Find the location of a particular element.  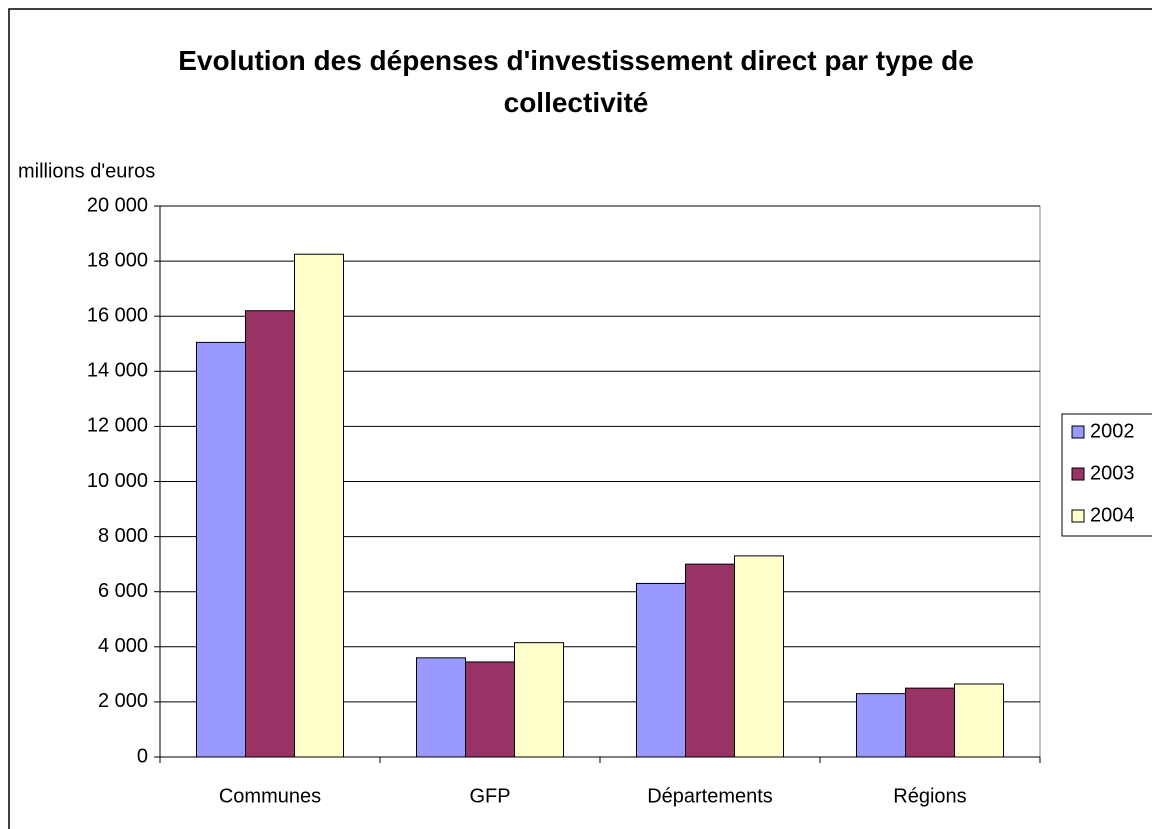

y-tick-label: 14 000 is located at coordinates (117, 371).